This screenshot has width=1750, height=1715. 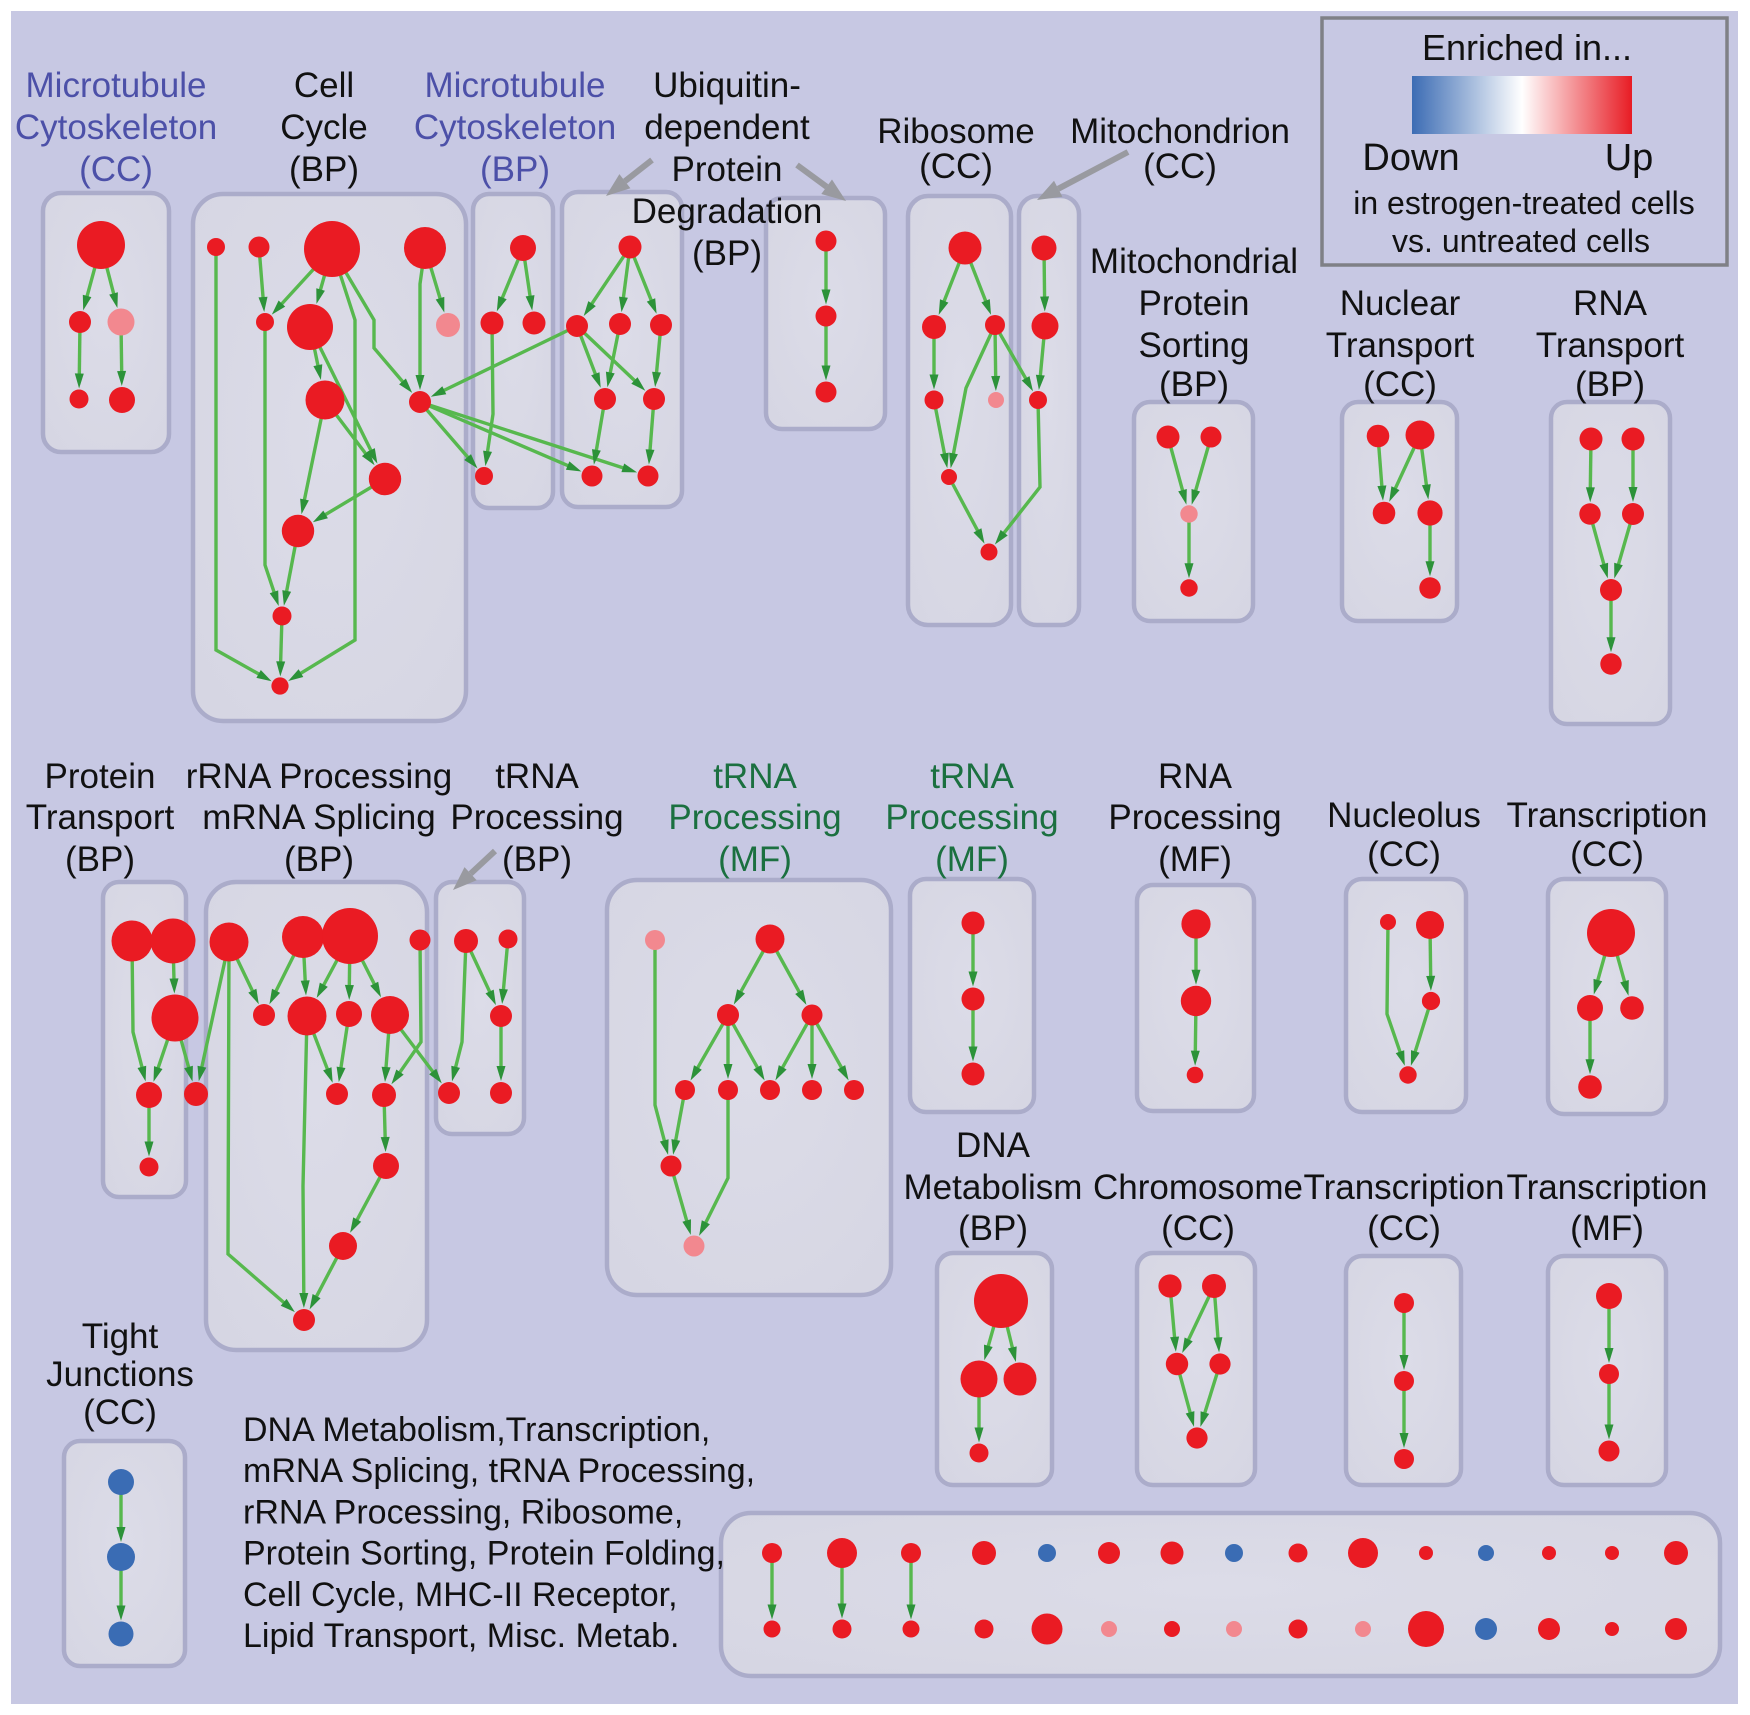 What do you see at coordinates (499, 1471) in the screenshot?
I see `svg-text:mRNA Splicing, tRNA Processing: mRNA Splicing, tRNA Processing,` at bounding box center [499, 1471].